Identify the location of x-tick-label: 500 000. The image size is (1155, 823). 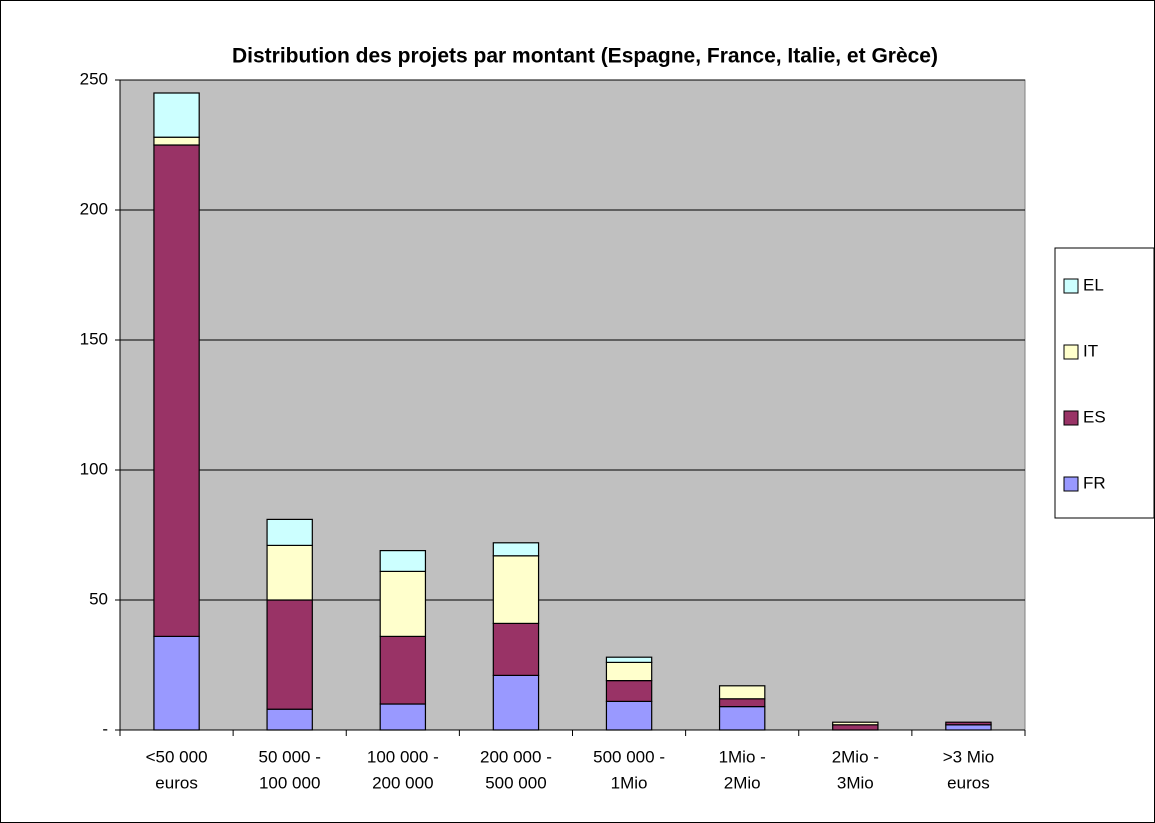
(515, 782).